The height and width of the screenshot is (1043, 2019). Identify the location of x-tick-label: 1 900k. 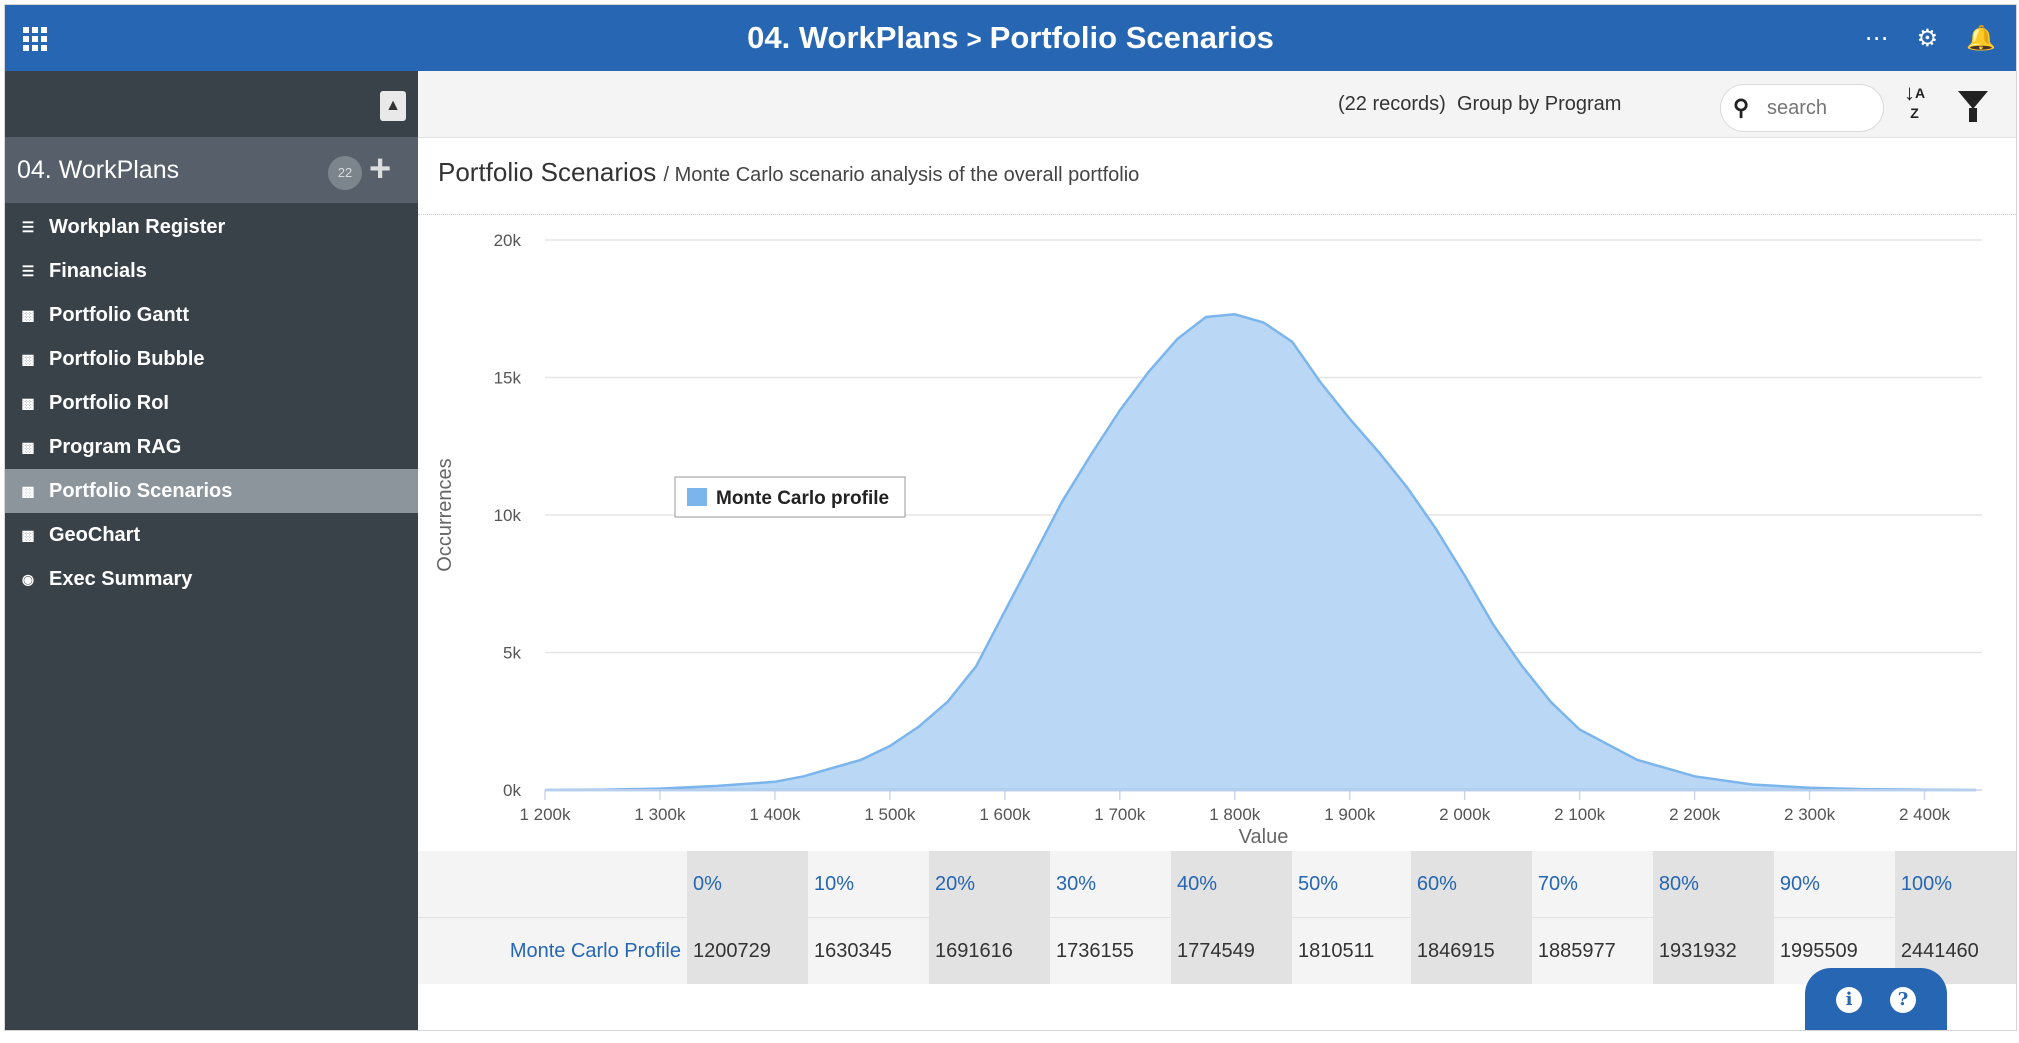
(1350, 814).